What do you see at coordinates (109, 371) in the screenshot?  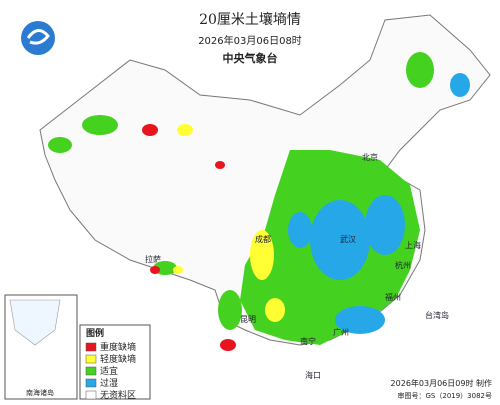 I see `legend-label: 适宜` at bounding box center [109, 371].